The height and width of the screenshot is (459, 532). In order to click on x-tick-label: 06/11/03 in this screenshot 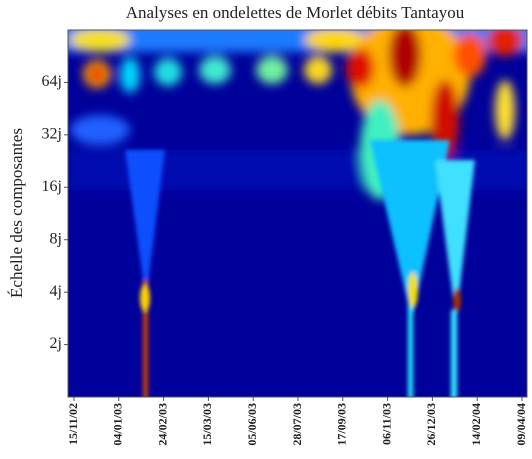, I will do `click(386, 424)`.